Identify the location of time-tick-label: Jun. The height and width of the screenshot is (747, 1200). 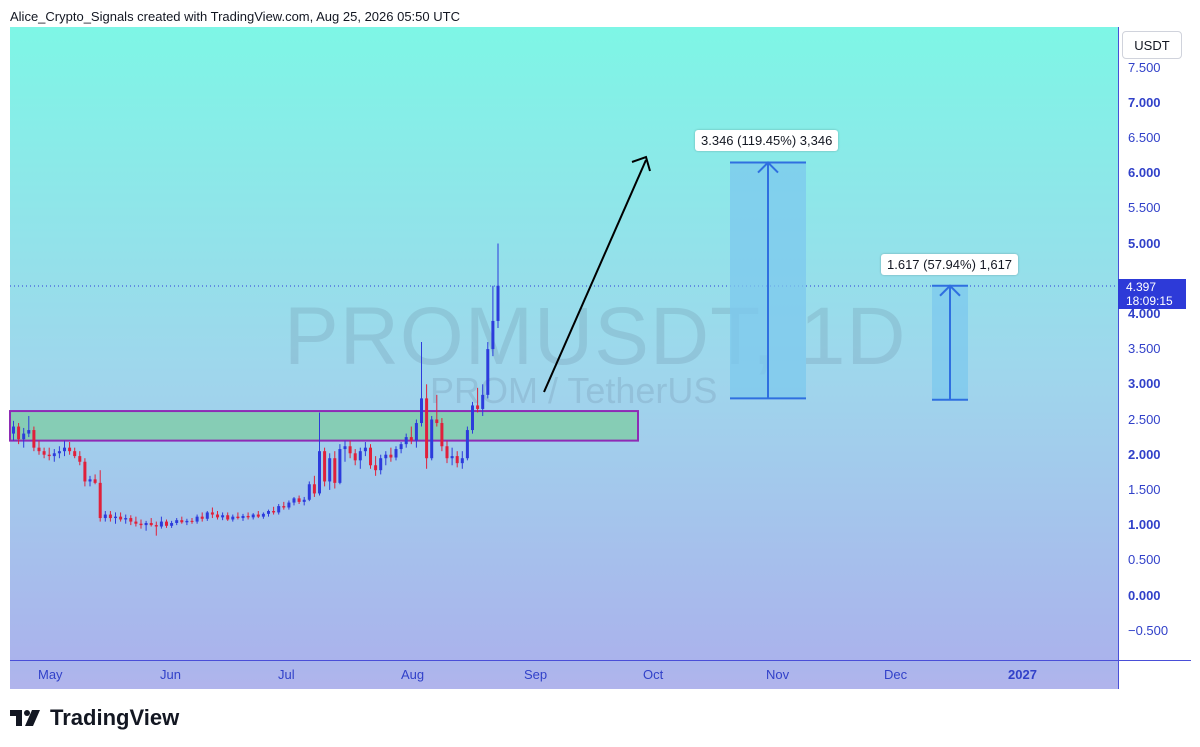
(170, 674).